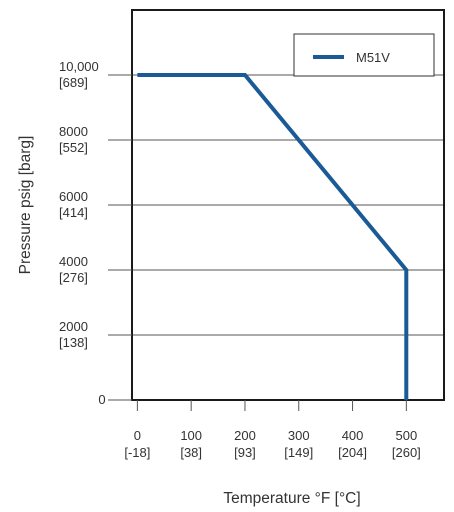  What do you see at coordinates (137, 435) in the screenshot?
I see `x-tick-label: 0` at bounding box center [137, 435].